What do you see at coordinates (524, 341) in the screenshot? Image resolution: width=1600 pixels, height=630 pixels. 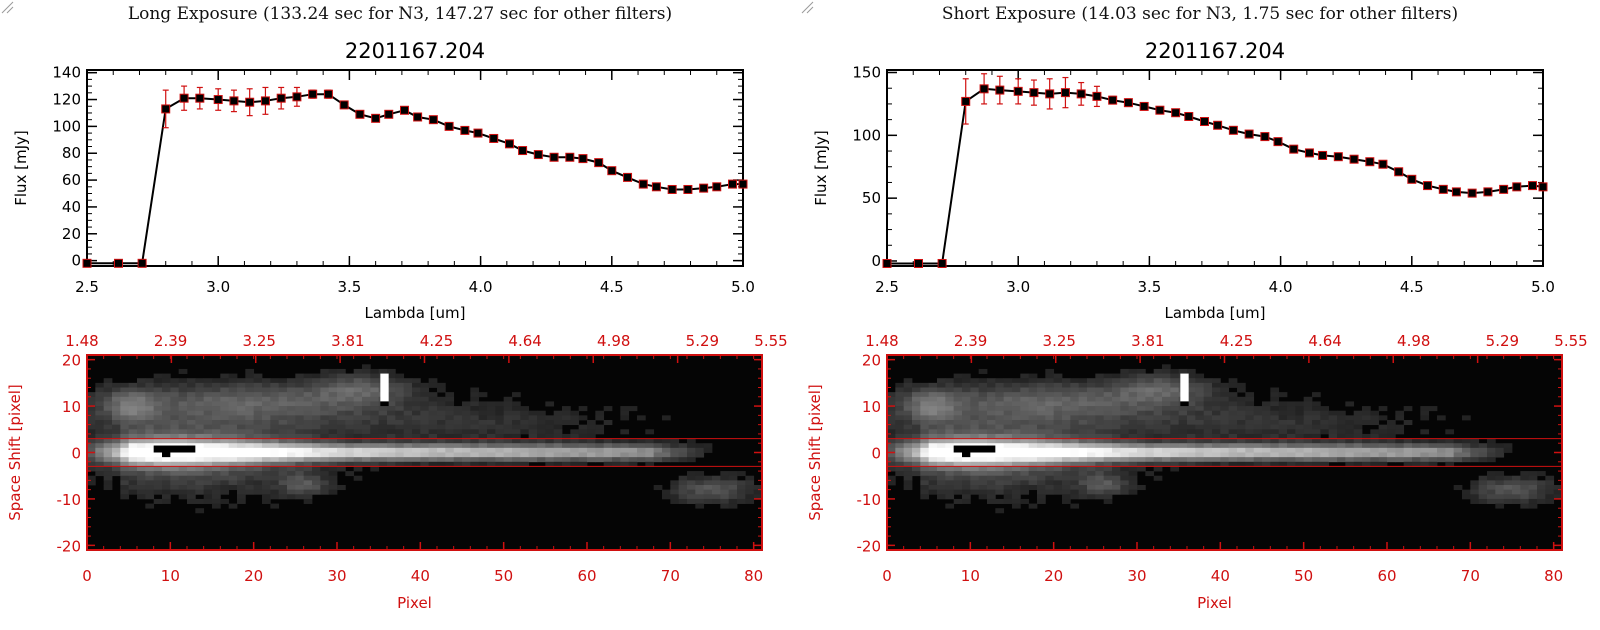 I see `wavelength-tick-label: 4.64` at bounding box center [524, 341].